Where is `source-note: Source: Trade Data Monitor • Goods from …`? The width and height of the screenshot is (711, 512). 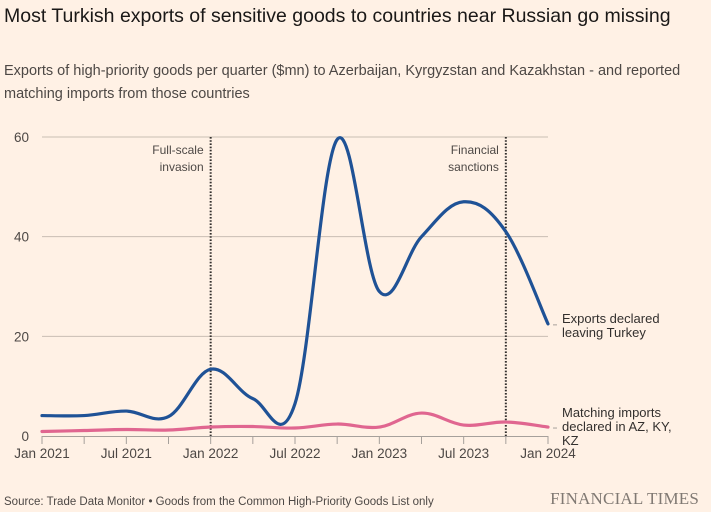 source-note: Source: Trade Data Monitor • Goods from … is located at coordinates (219, 502).